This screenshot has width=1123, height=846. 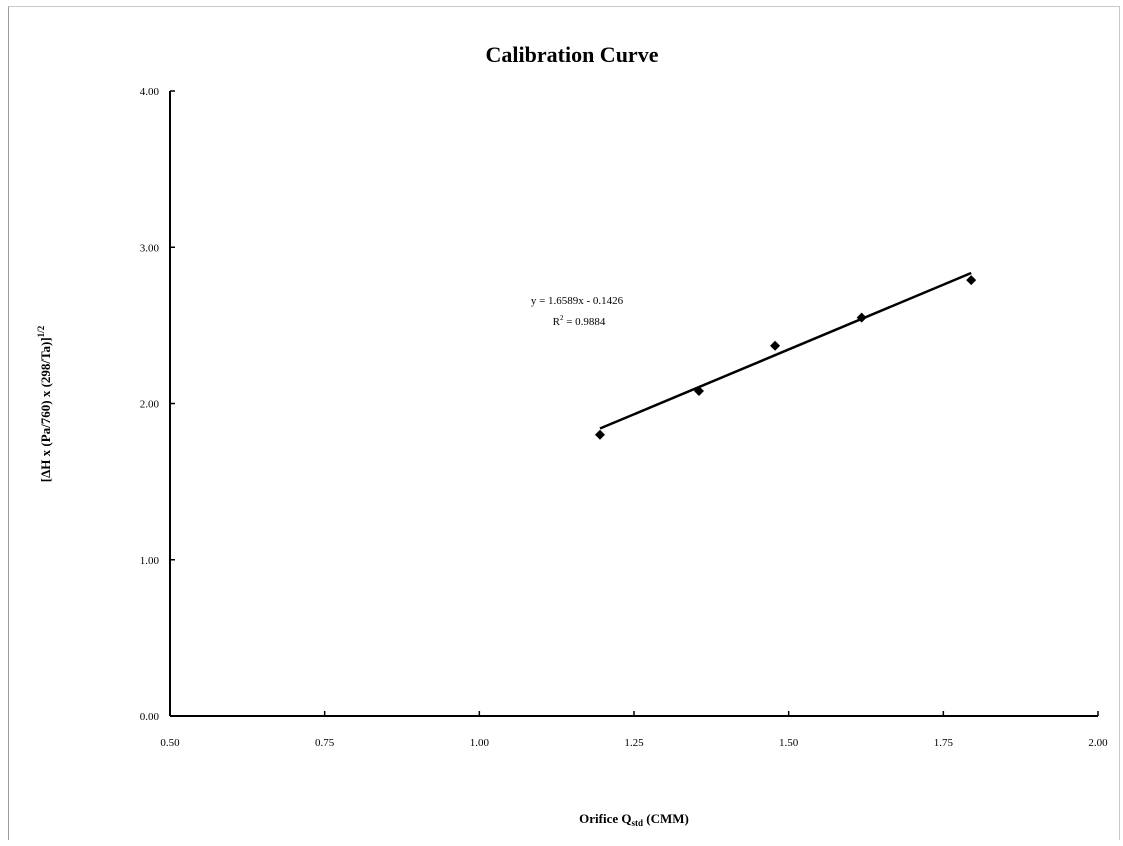 What do you see at coordinates (45, 409) in the screenshot?
I see `y-axis-title-main: [ΔH x (Pa/760) x (298/Ta)]` at bounding box center [45, 409].